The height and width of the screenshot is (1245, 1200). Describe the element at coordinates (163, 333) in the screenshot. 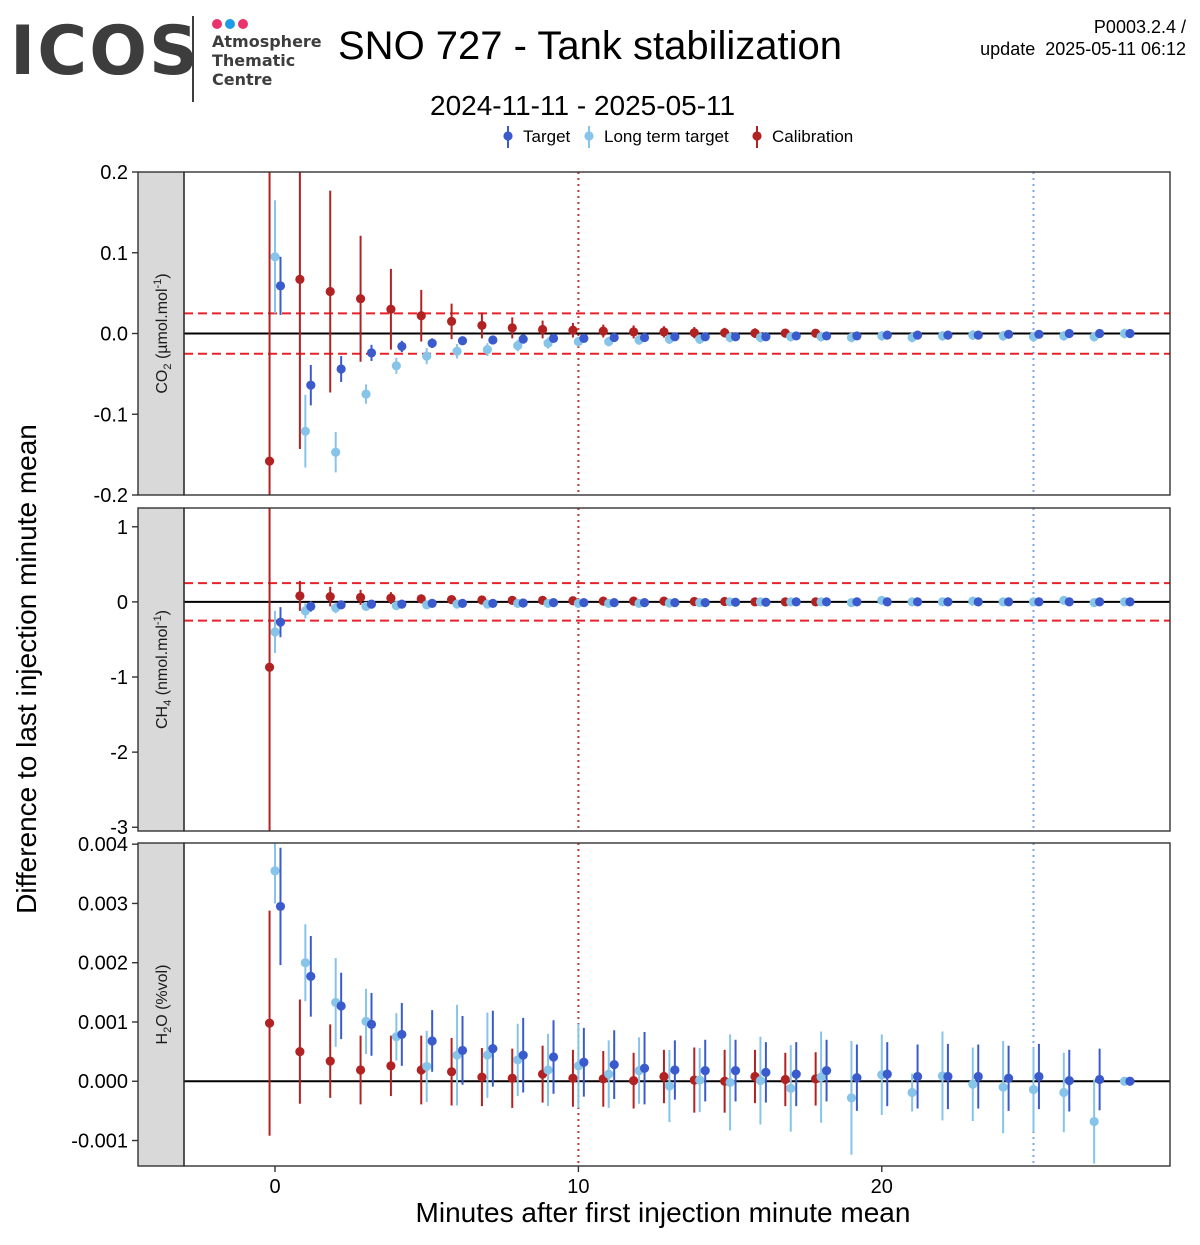

I see `panel-strip-label: CO2 (µmol.mol-1)` at that location.